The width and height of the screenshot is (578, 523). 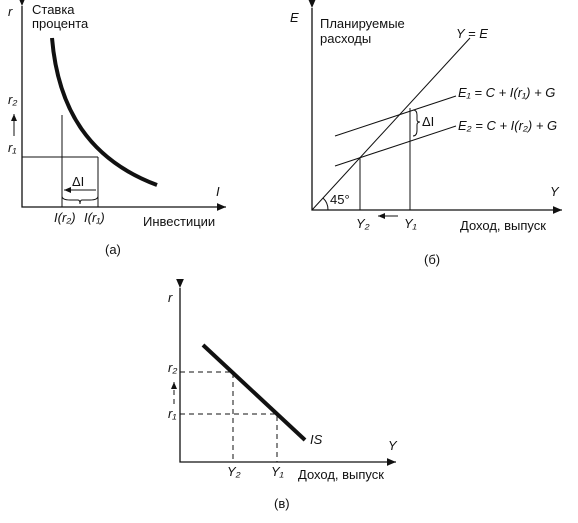 What do you see at coordinates (395, 116) in the screenshot?
I see `line-e1` at bounding box center [395, 116].